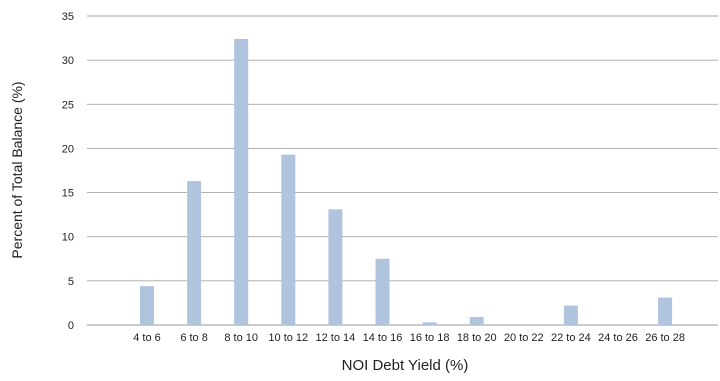 This screenshot has width=720, height=381. I want to click on x-tick-label: 14 to 16, so click(383, 338).